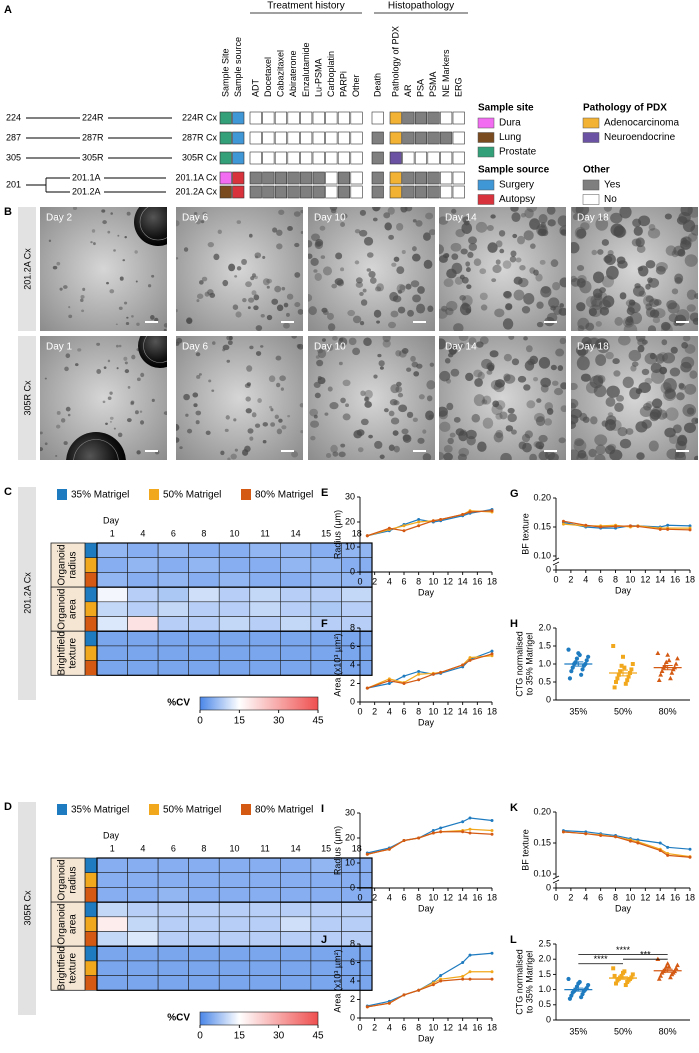  Describe the element at coordinates (352, 627) in the screenshot. I see `y-tick-label: 8` at that location.